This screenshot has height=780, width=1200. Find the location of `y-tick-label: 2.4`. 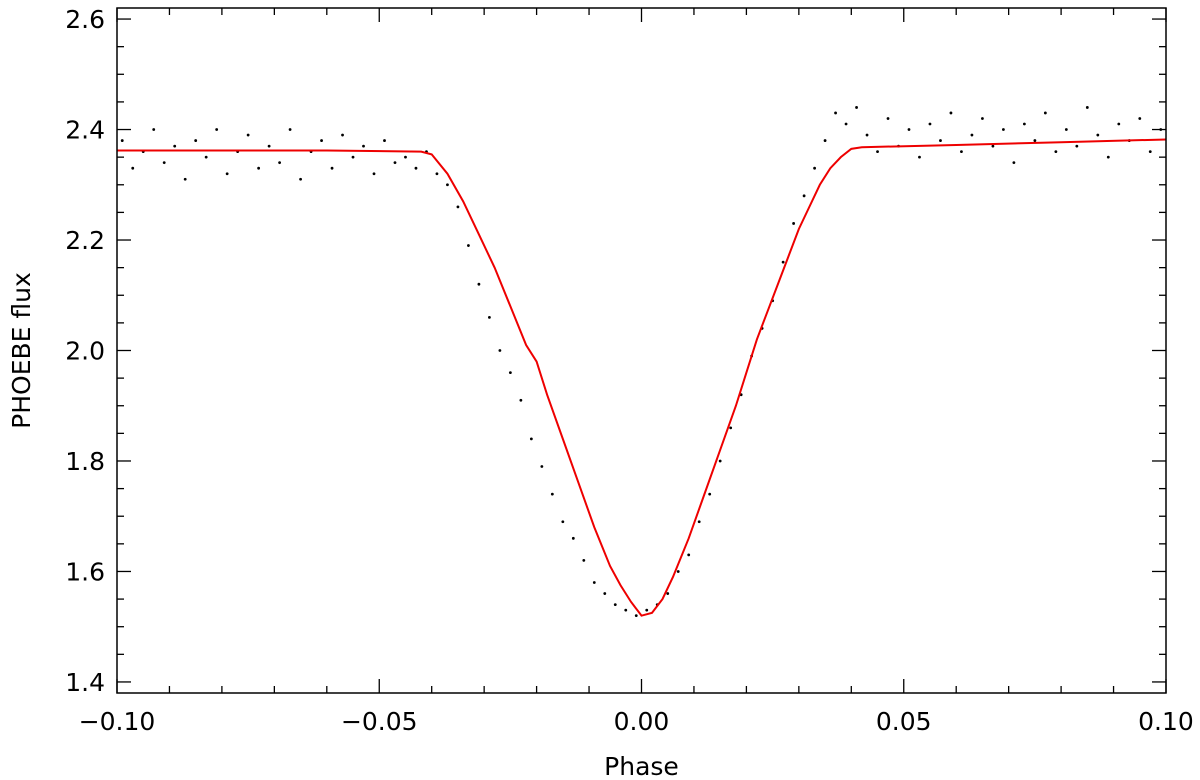

y-tick-label: 2.4 is located at coordinates (85, 130).